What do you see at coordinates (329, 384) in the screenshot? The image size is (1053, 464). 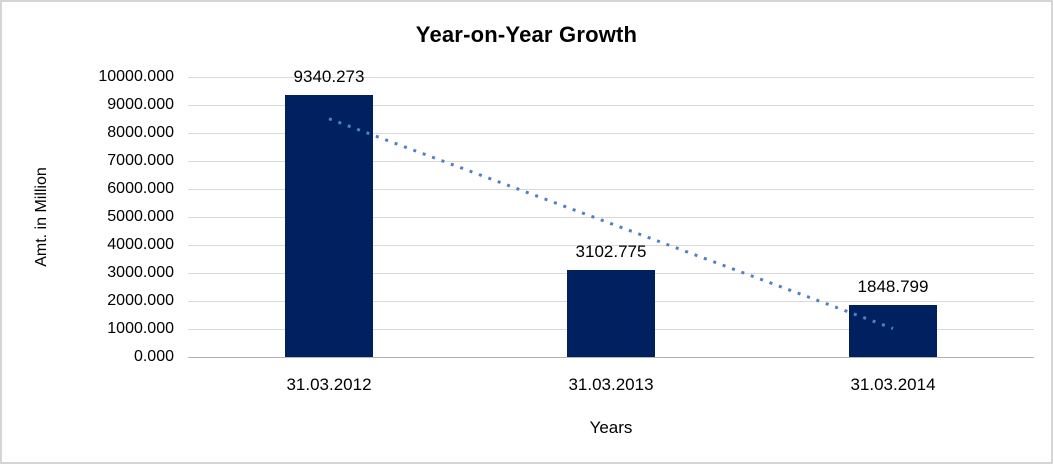 I see `x-tick-label: 31.03.2012` at bounding box center [329, 384].